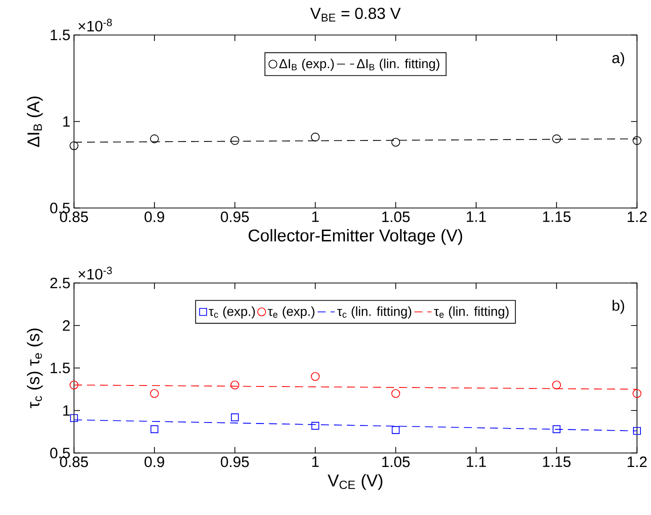  What do you see at coordinates (34, 121) in the screenshot?
I see `y-axis-title: ΔI$_{B}$ (A)` at bounding box center [34, 121].